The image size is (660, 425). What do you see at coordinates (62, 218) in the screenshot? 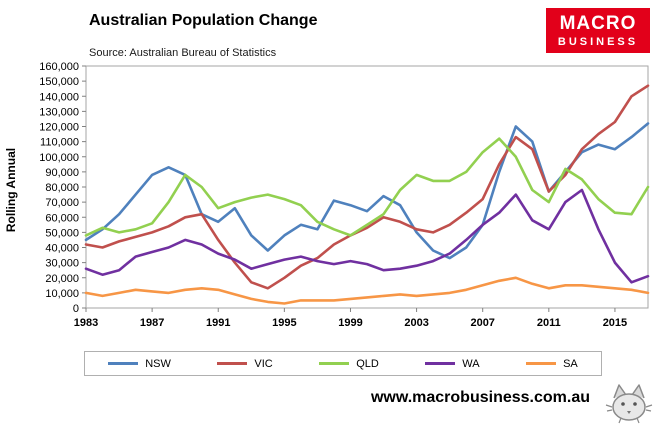
I see `y-tick-label: 60,000` at bounding box center [62, 218].